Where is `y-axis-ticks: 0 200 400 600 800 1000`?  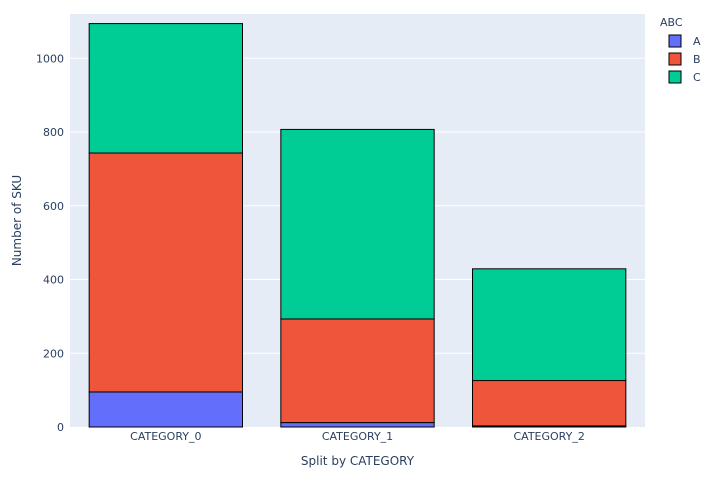 y-axis-ticks: 0 200 400 600 800 1000 is located at coordinates (50, 243).